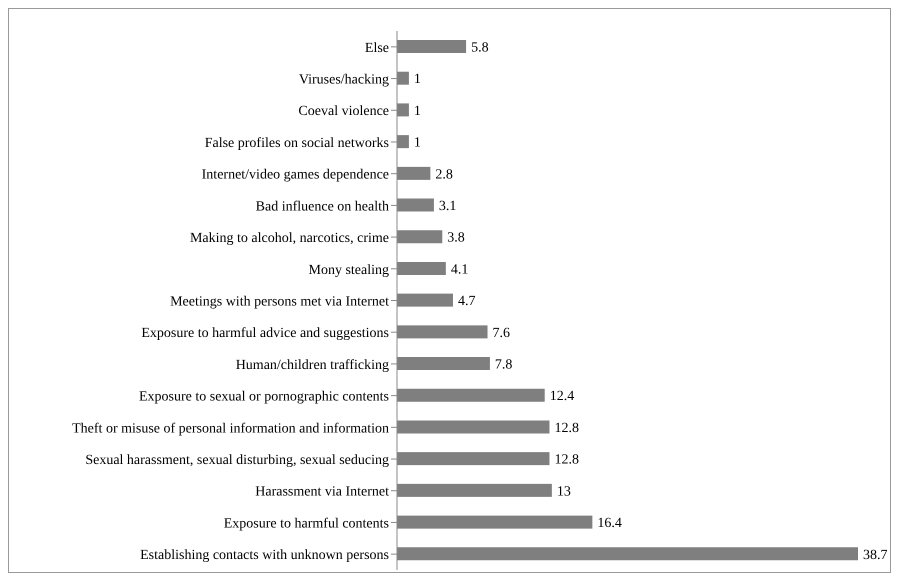  Describe the element at coordinates (296, 143) in the screenshot. I see `y-tick-label: False profiles on social networks` at that location.